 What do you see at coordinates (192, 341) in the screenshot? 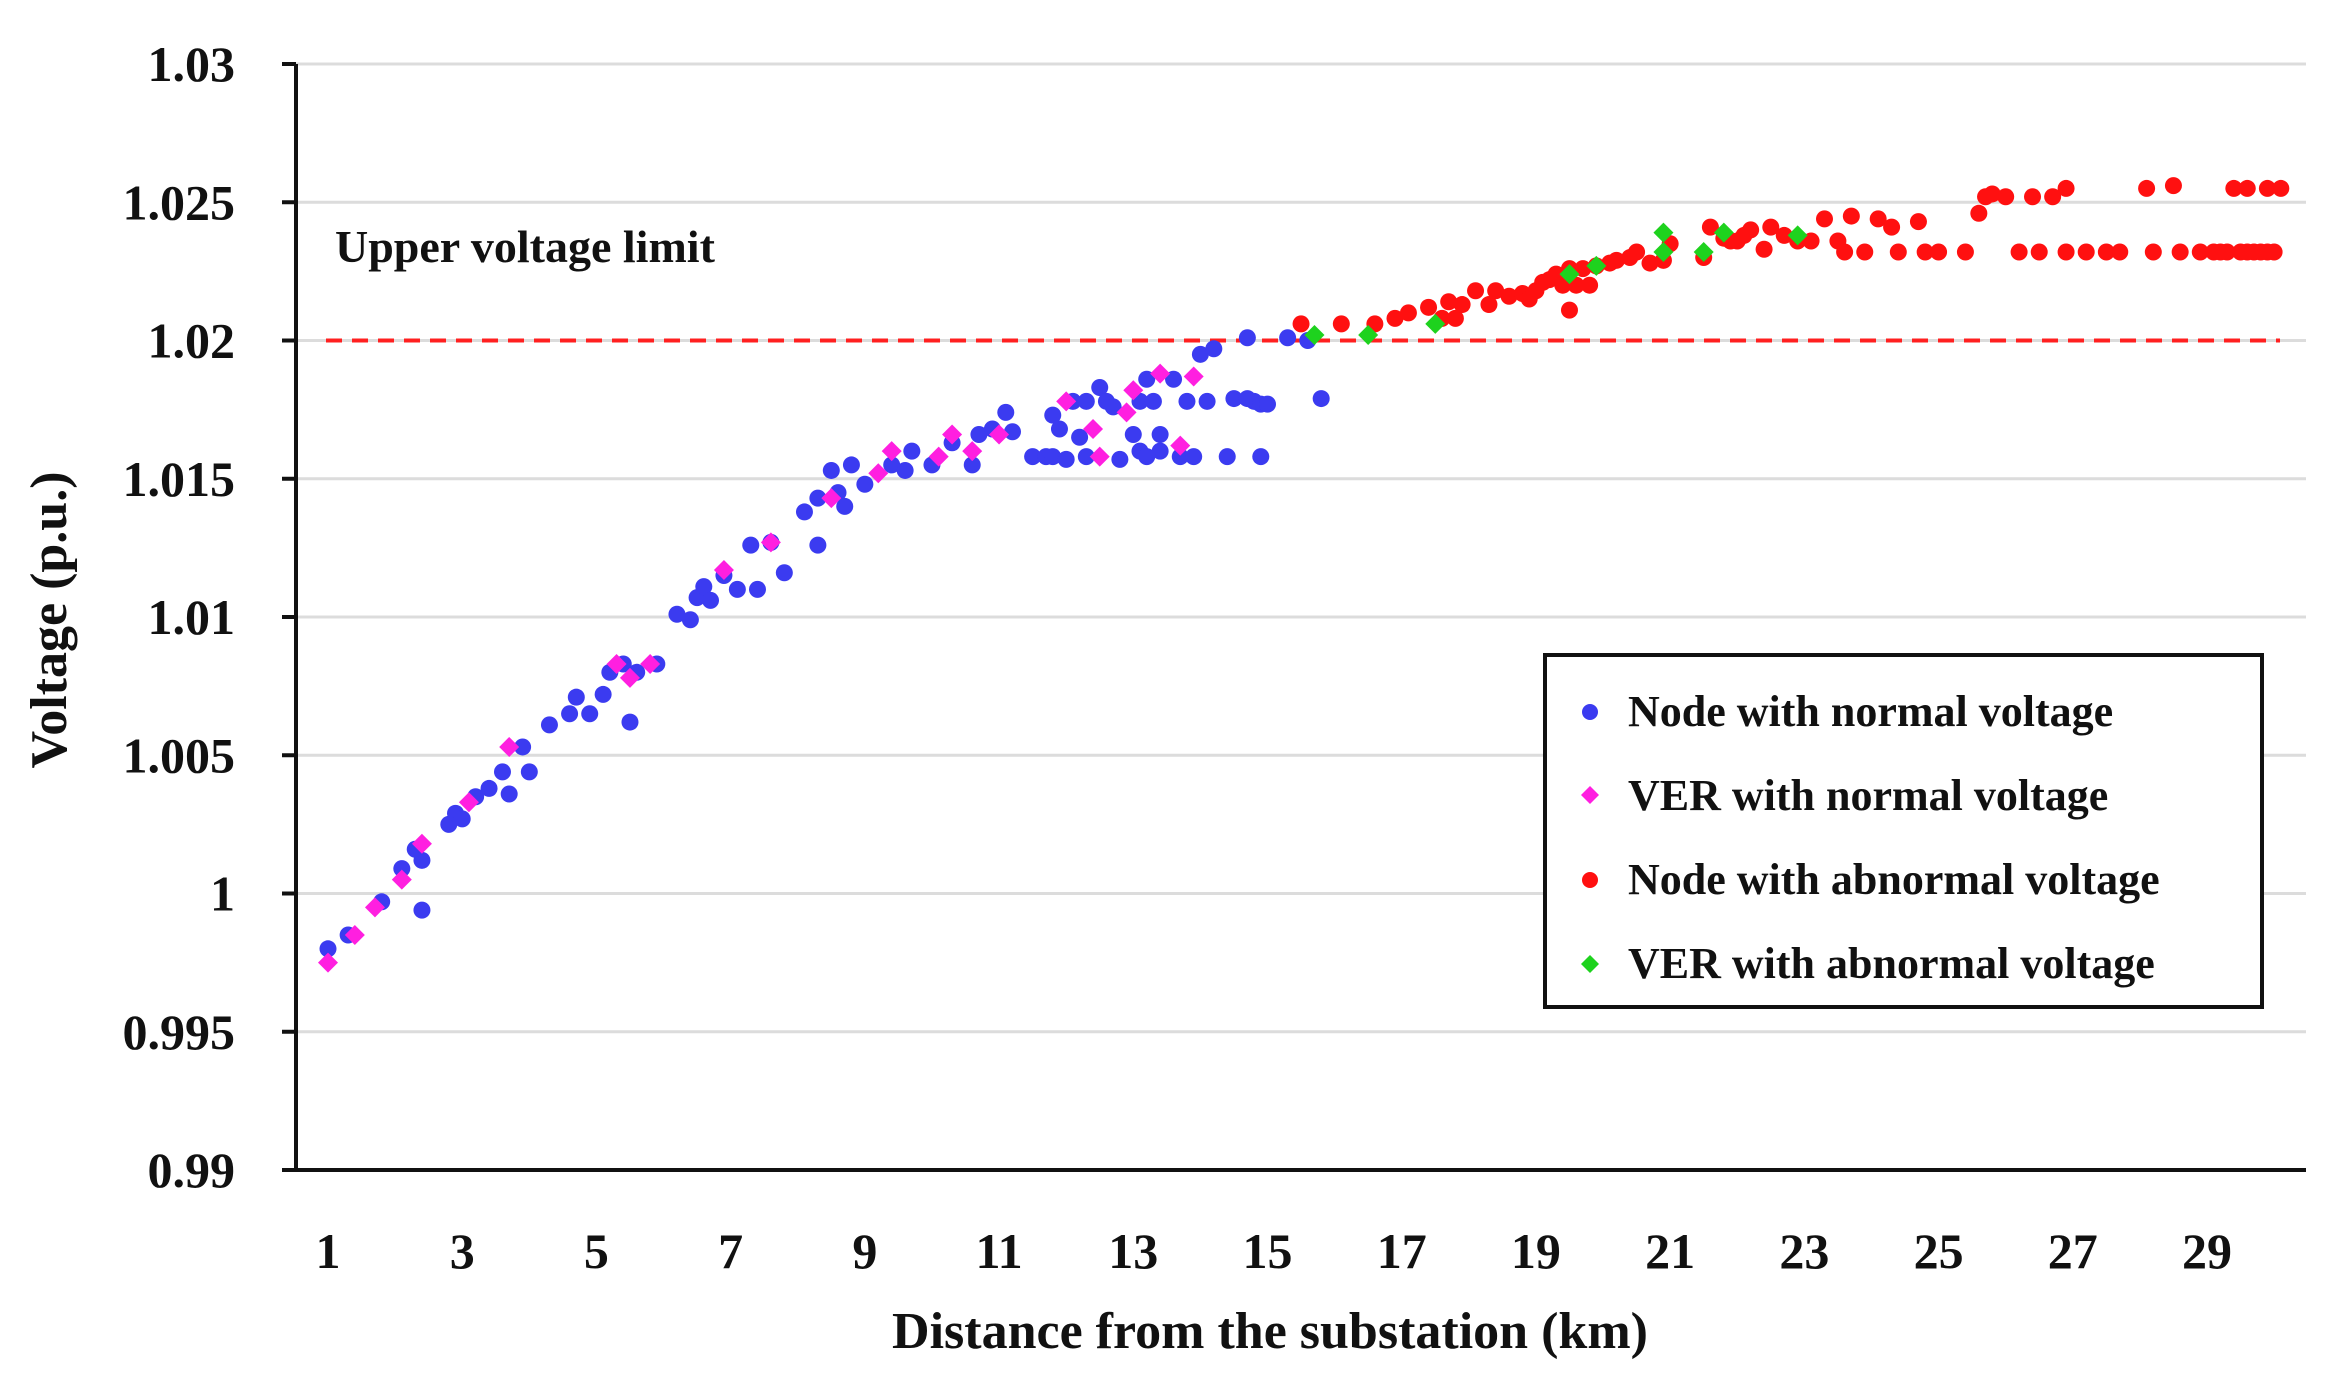
I see `y-tick-label: 1.02` at bounding box center [192, 341].